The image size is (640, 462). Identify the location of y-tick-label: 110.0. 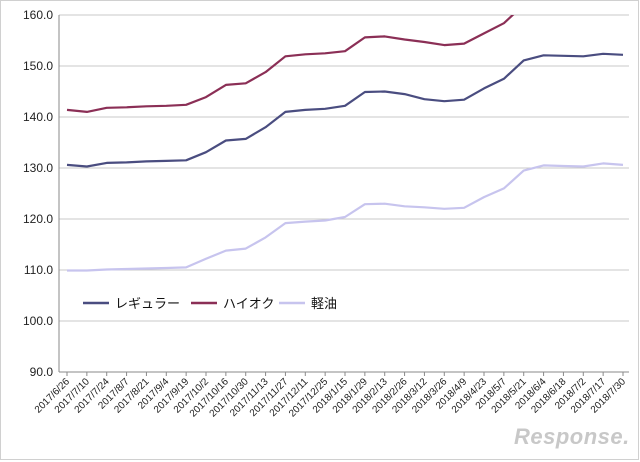
(38, 270).